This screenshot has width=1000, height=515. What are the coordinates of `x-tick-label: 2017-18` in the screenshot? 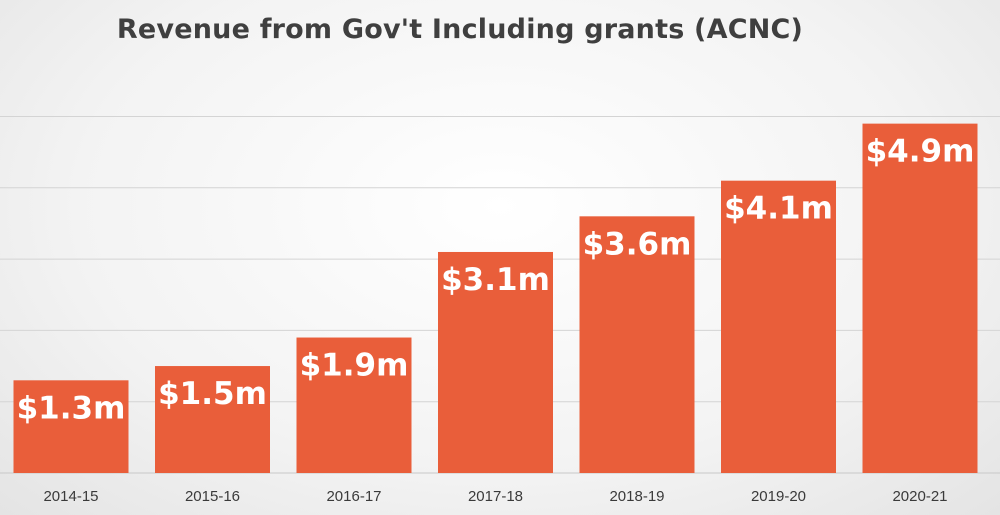 It's located at (495, 496).